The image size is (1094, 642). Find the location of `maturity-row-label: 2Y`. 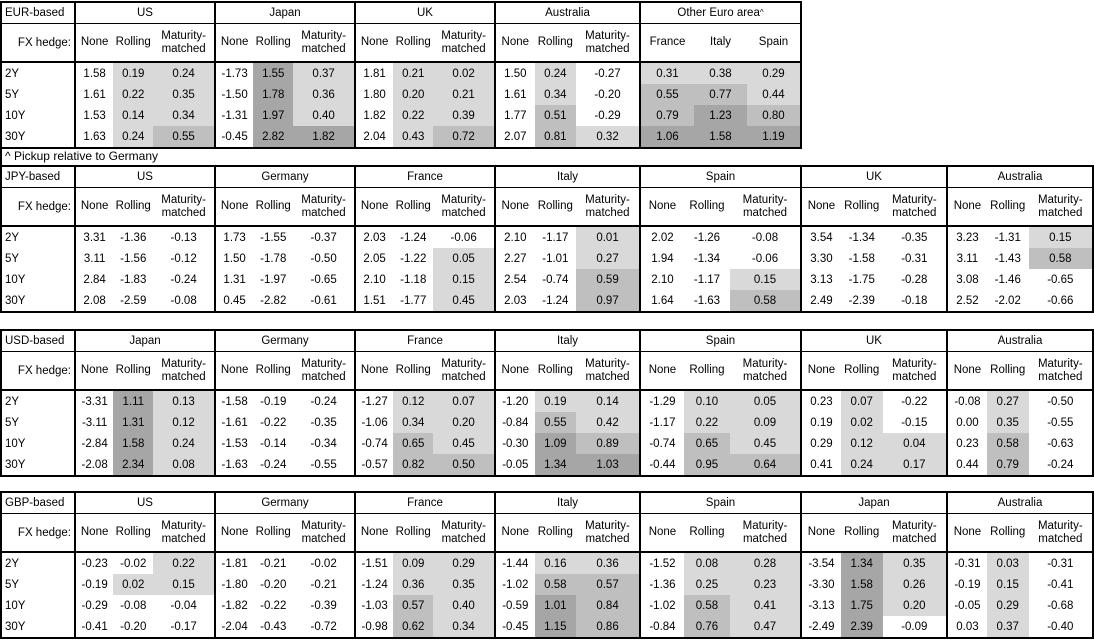

maturity-row-label: 2Y is located at coordinates (12, 73).